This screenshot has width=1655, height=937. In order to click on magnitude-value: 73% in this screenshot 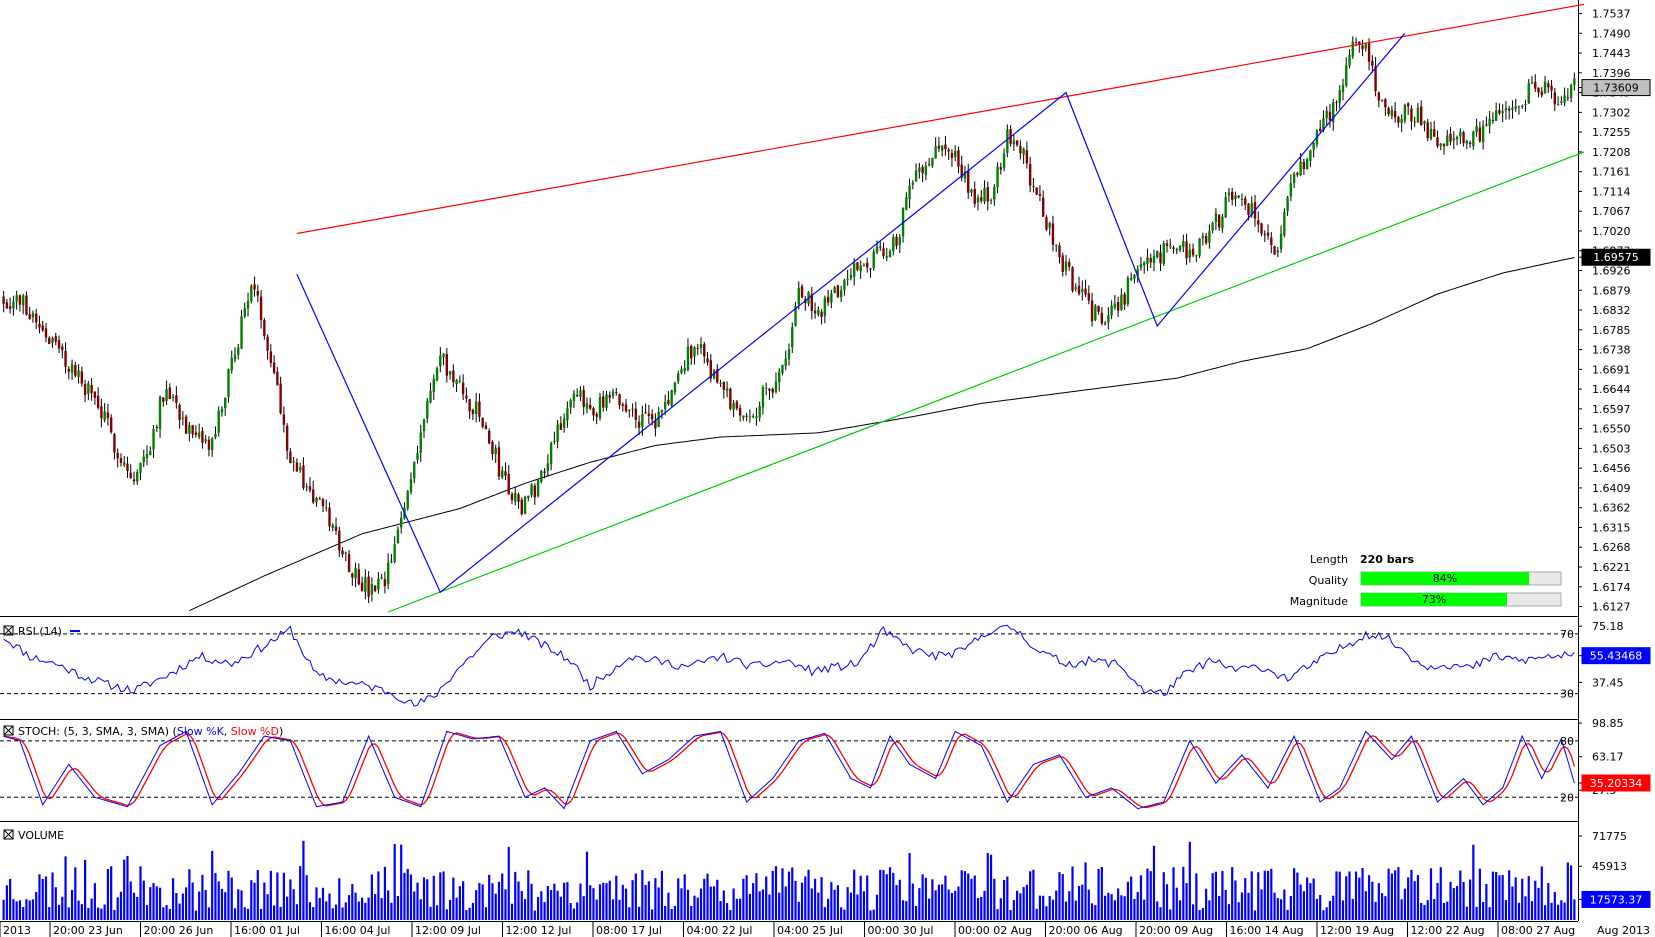, I will do `click(1434, 599)`.